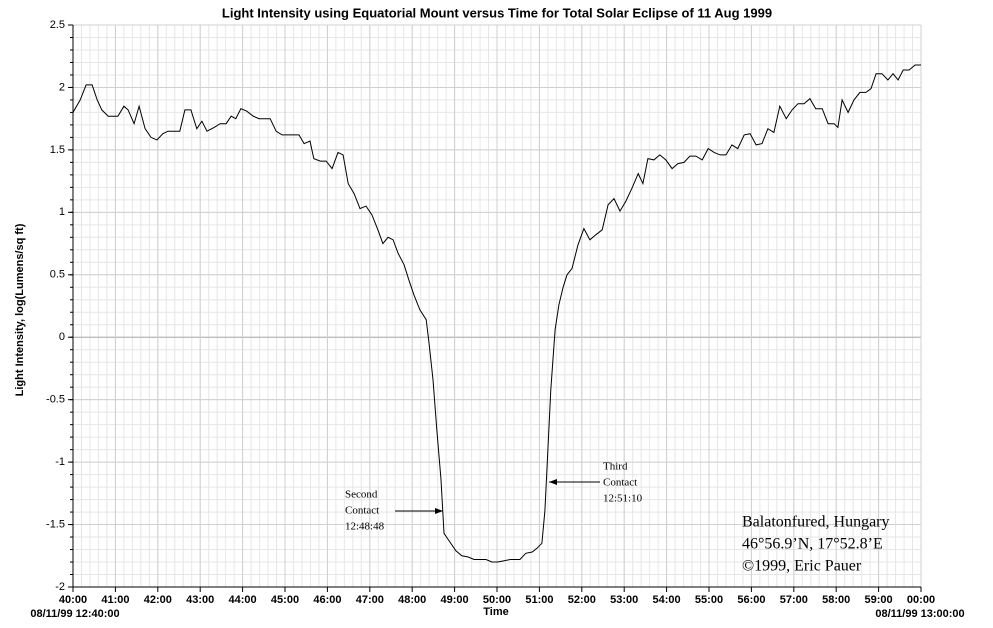 The height and width of the screenshot is (628, 993). What do you see at coordinates (539, 600) in the screenshot?
I see `x-tick-label: 51:00` at bounding box center [539, 600].